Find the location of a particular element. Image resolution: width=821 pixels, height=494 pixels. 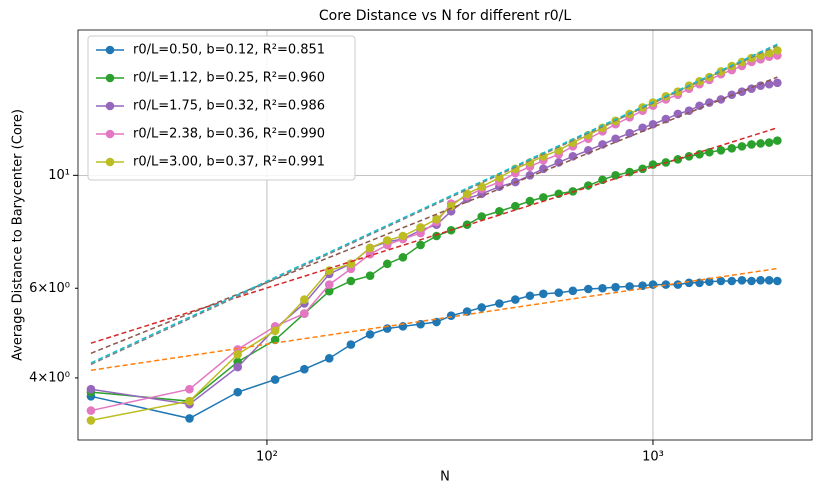

x-tick-label: 10³ is located at coordinates (653, 457).